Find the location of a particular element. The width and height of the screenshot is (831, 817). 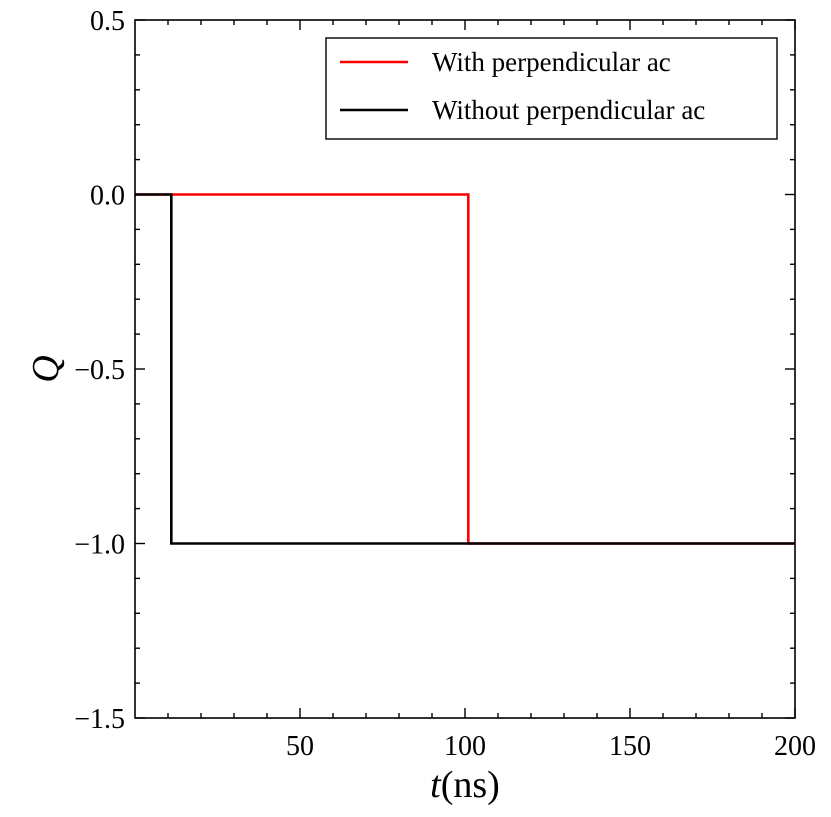

legend-label-without-ac: Without perpendicular ac is located at coordinates (568, 110).